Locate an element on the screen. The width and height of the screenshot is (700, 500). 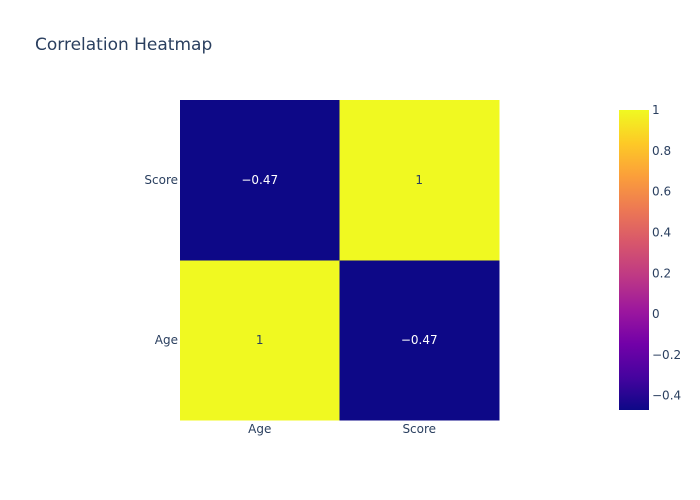
colorbar-gradient is located at coordinates (634, 260).